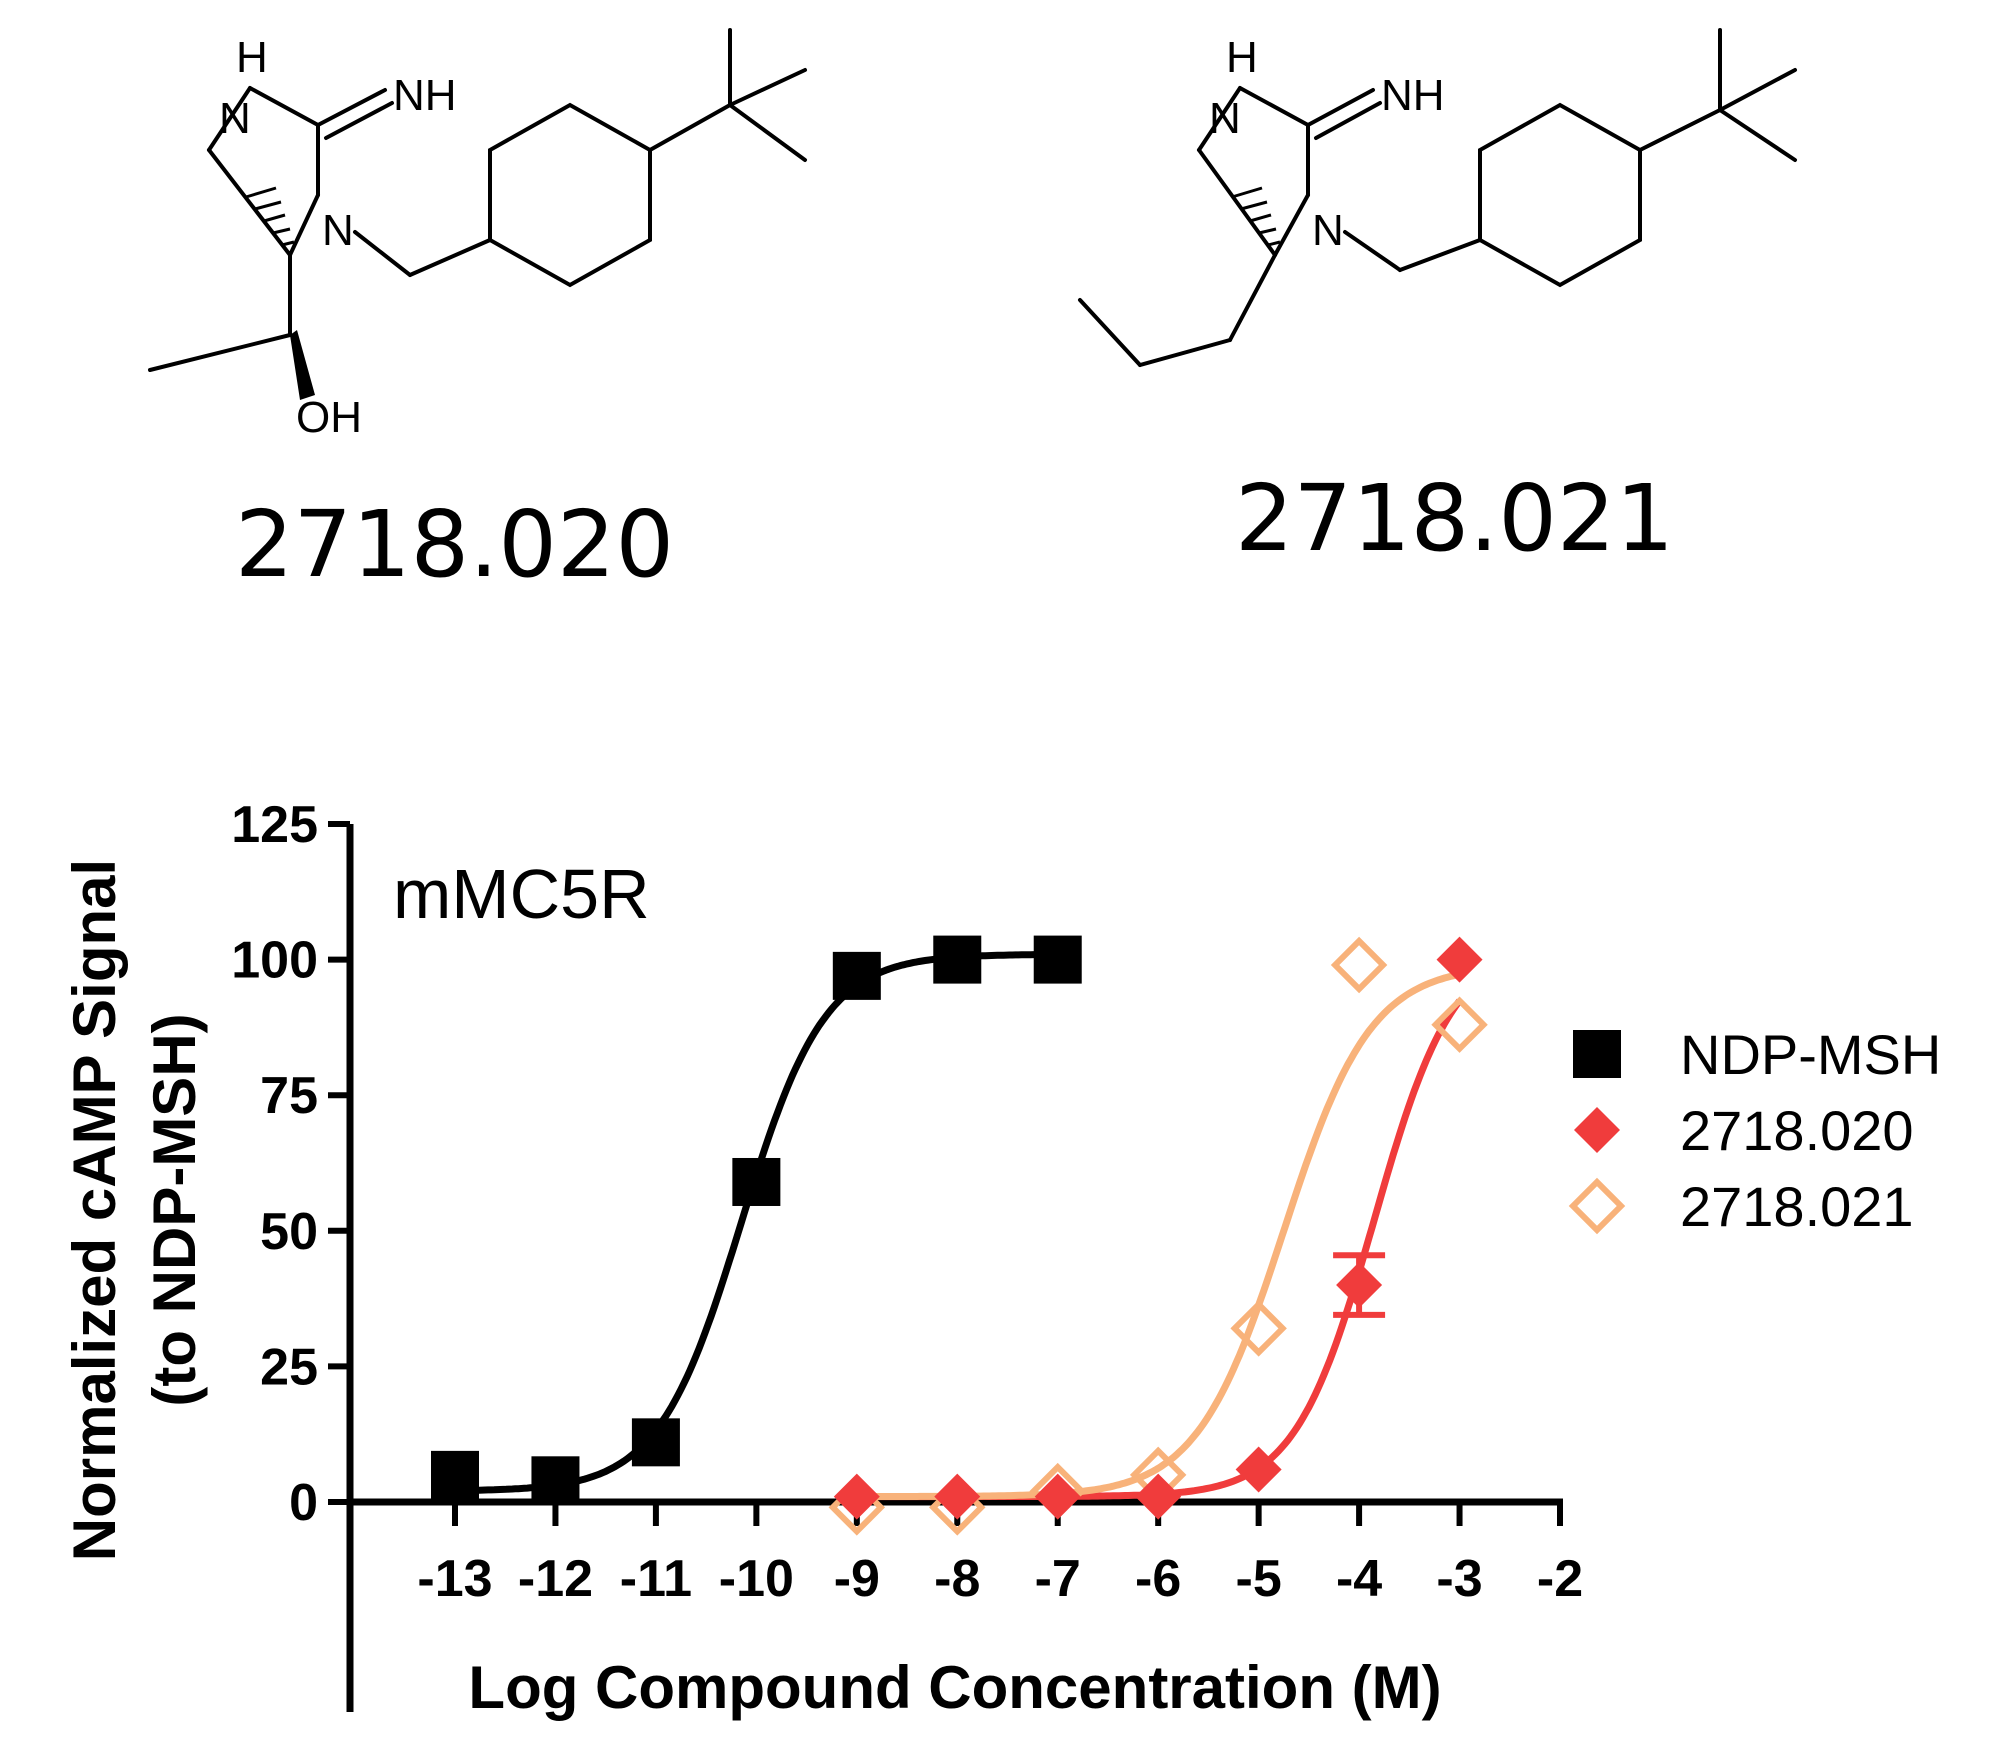 The width and height of the screenshot is (1997, 1746). What do you see at coordinates (274, 825) in the screenshot?
I see `y-tick-label: 125` at bounding box center [274, 825].